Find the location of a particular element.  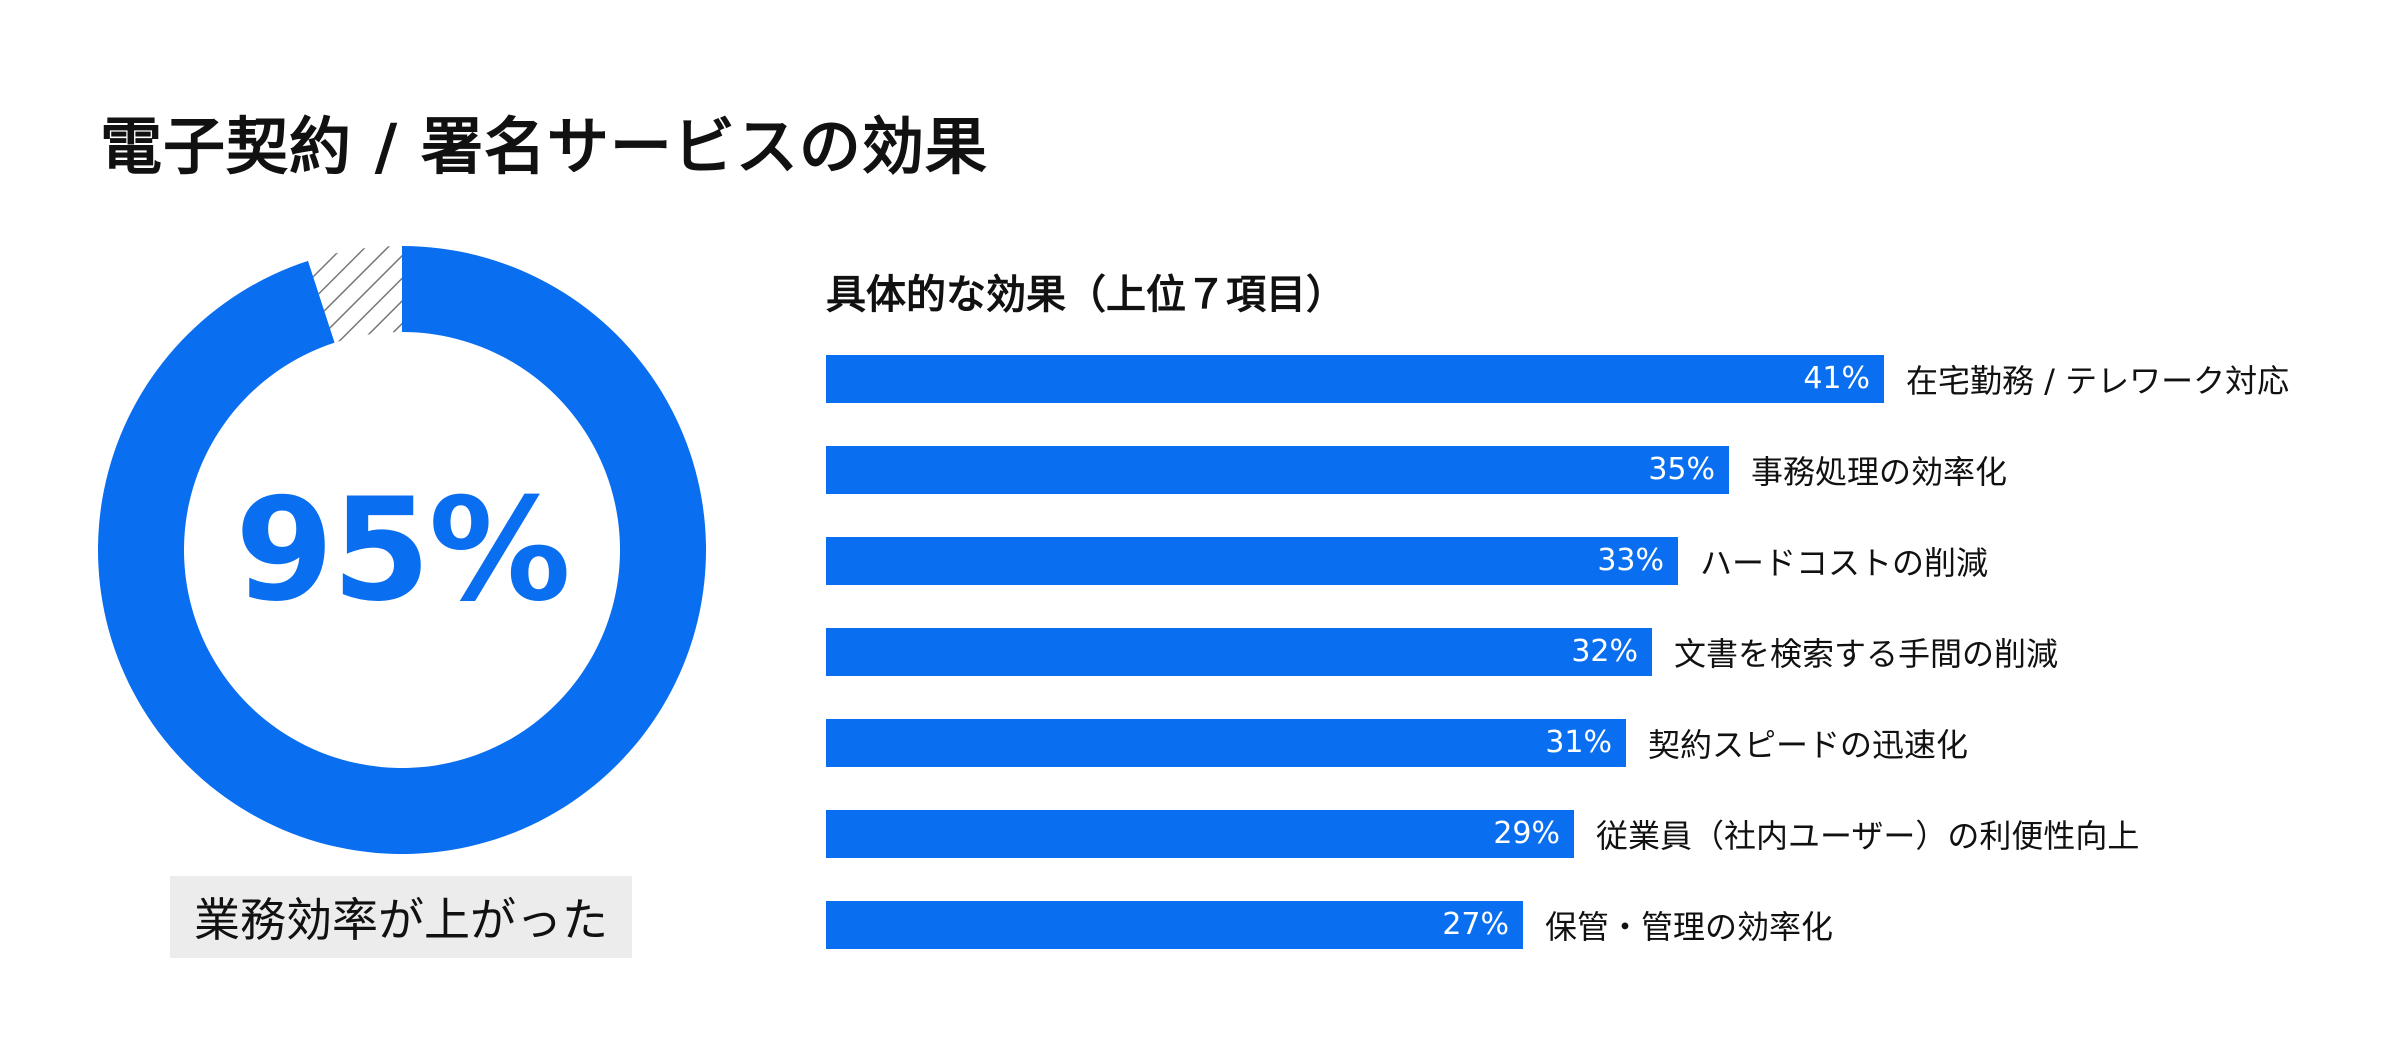

bar-category-label: 保管・管理の効率化 is located at coordinates (1689, 927).